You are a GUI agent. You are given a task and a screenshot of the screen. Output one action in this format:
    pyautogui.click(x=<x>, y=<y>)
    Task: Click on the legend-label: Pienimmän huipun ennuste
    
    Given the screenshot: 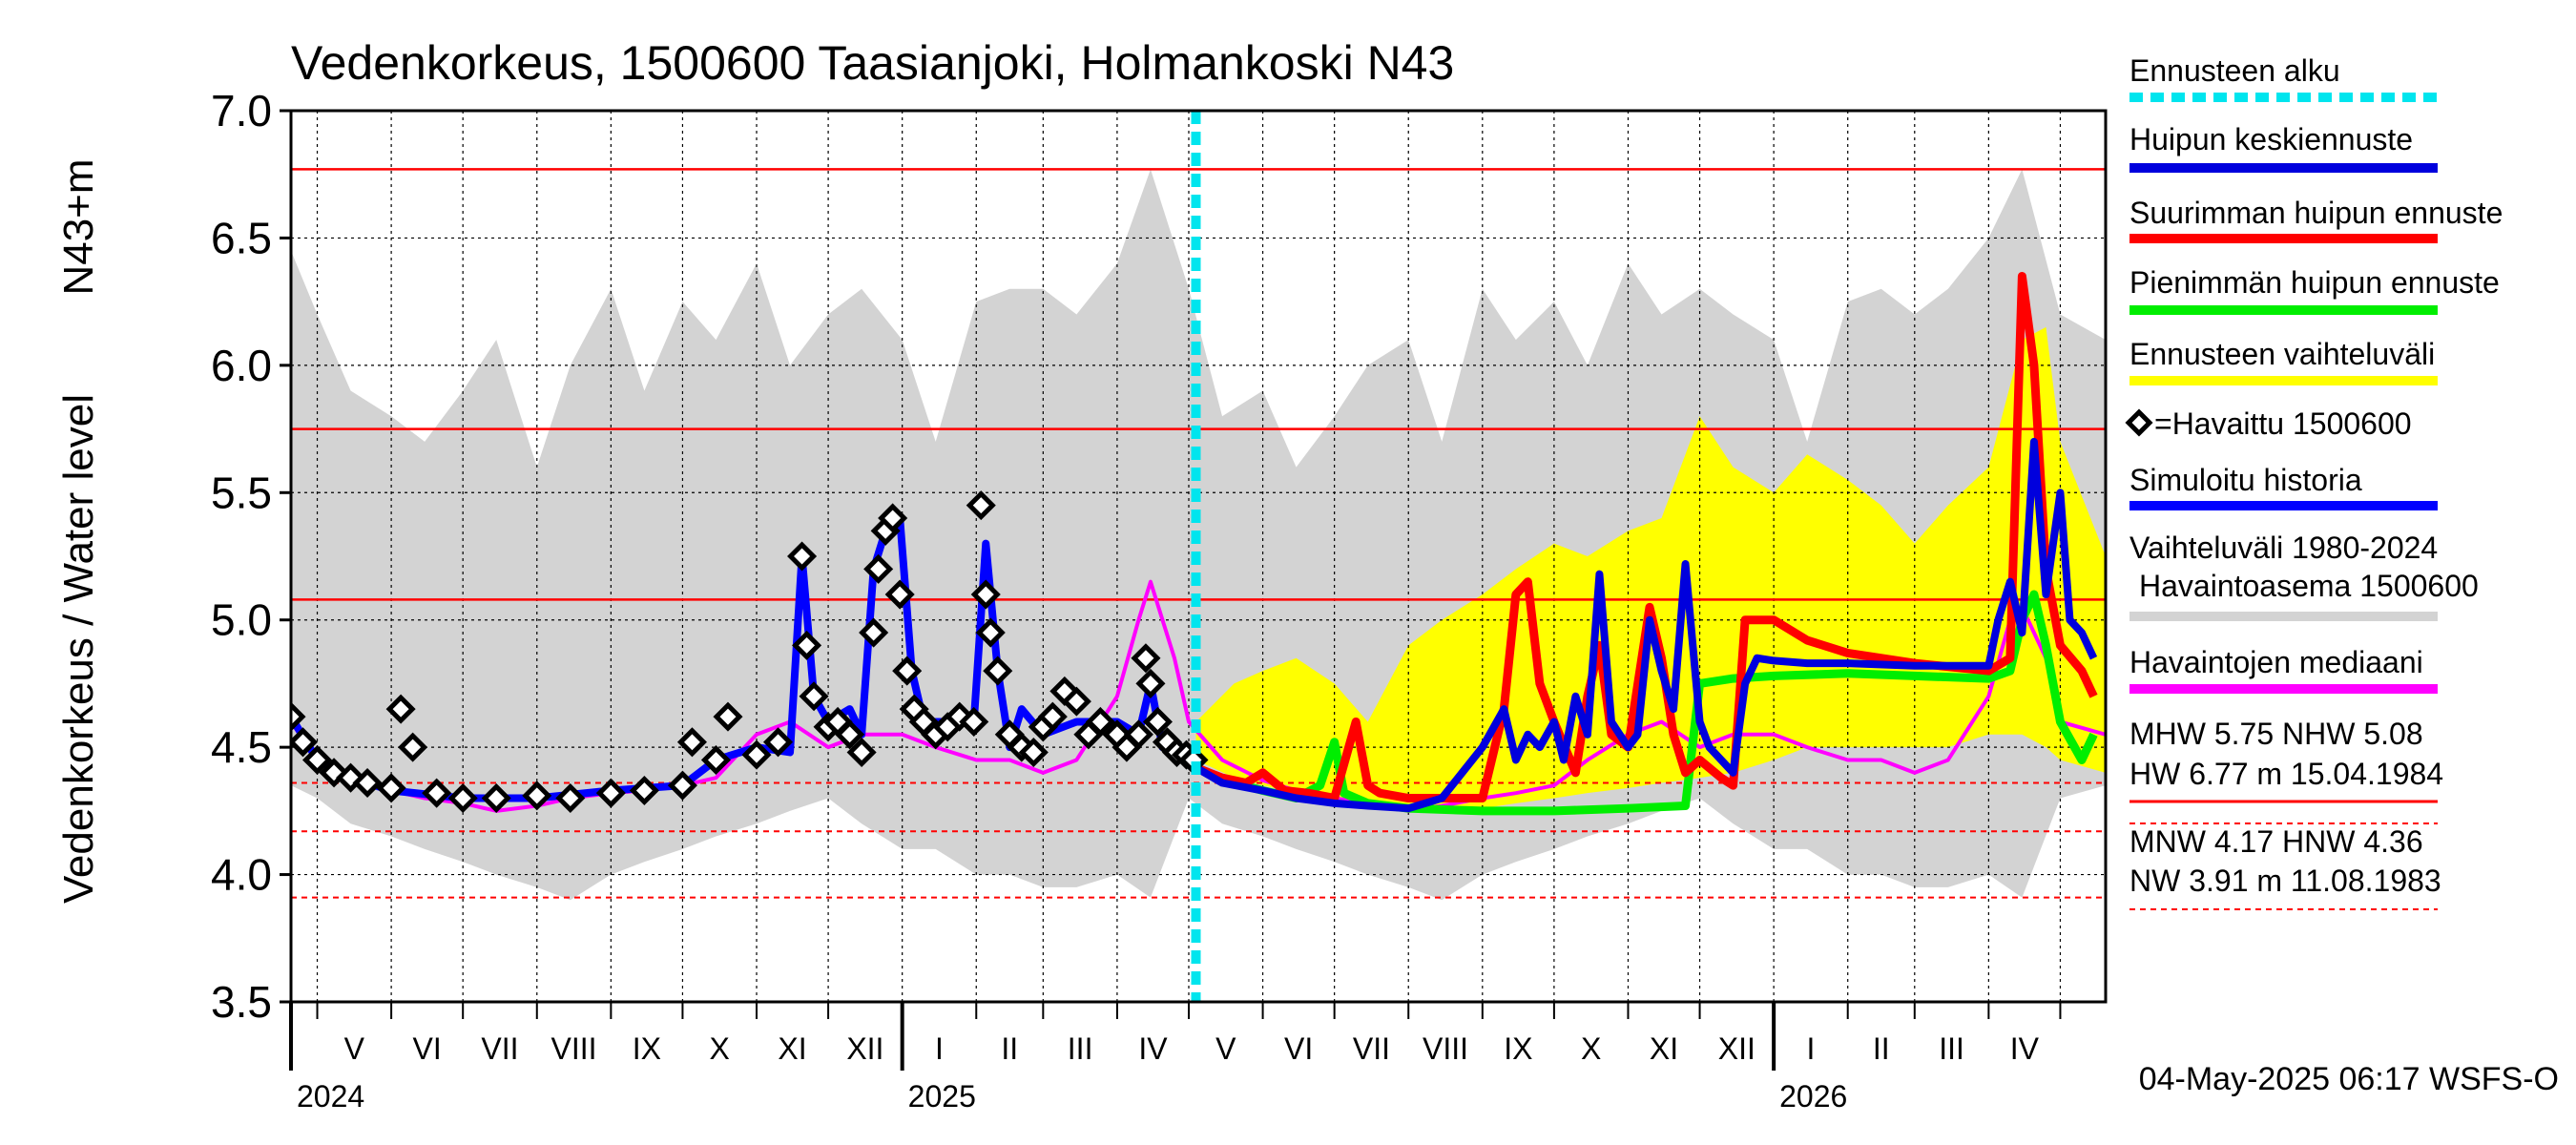 What is the action you would take?
    pyautogui.click(x=2314, y=283)
    